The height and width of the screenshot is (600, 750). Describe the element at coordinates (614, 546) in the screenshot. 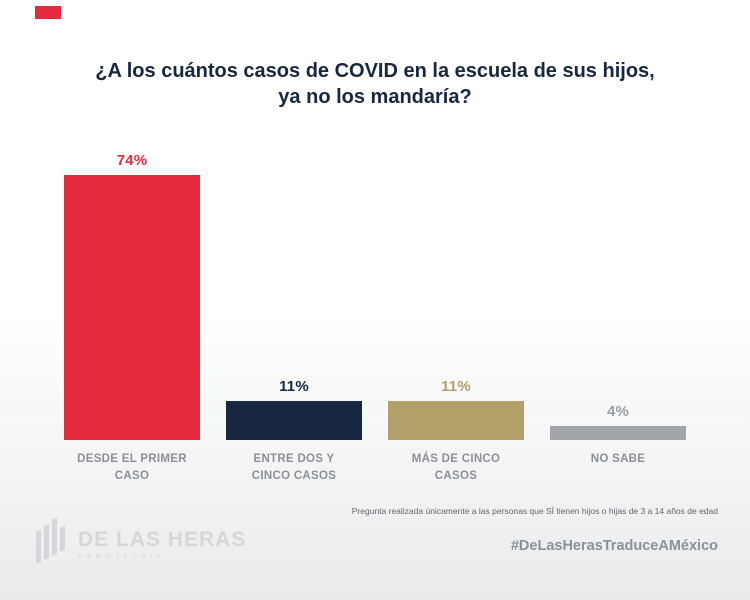

I see `hashtag: #DeLasHerasTraduceAMéxico` at that location.